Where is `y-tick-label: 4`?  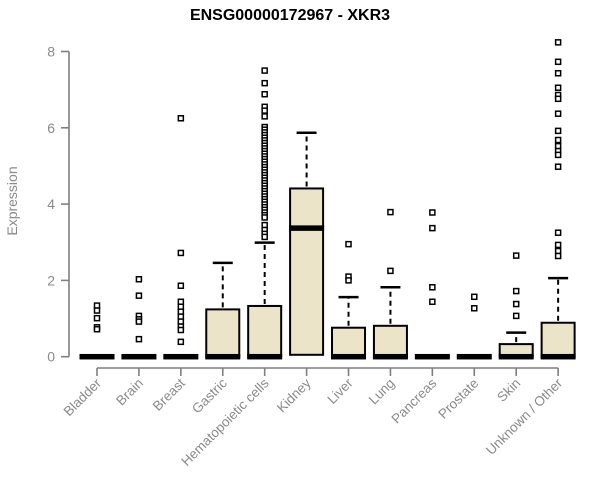 y-tick-label: 4 is located at coordinates (51, 204).